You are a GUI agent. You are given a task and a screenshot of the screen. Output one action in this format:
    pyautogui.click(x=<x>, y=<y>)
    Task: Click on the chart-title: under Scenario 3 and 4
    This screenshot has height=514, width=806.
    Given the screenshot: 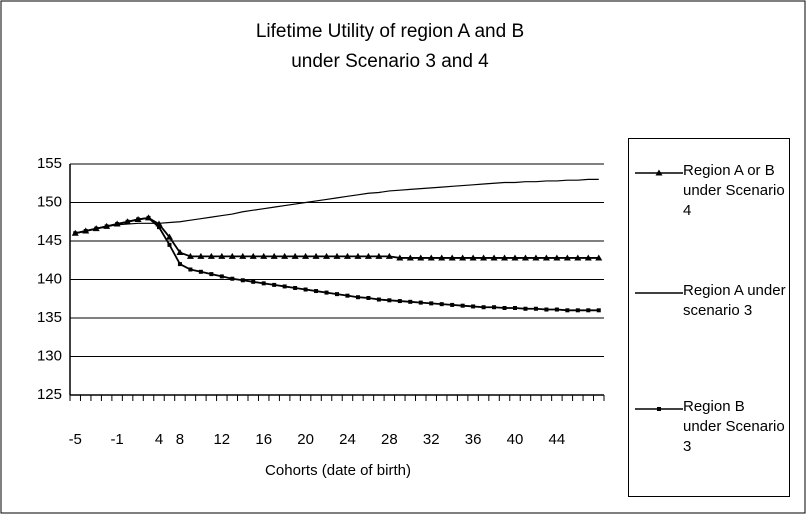 What is the action you would take?
    pyautogui.click(x=390, y=61)
    